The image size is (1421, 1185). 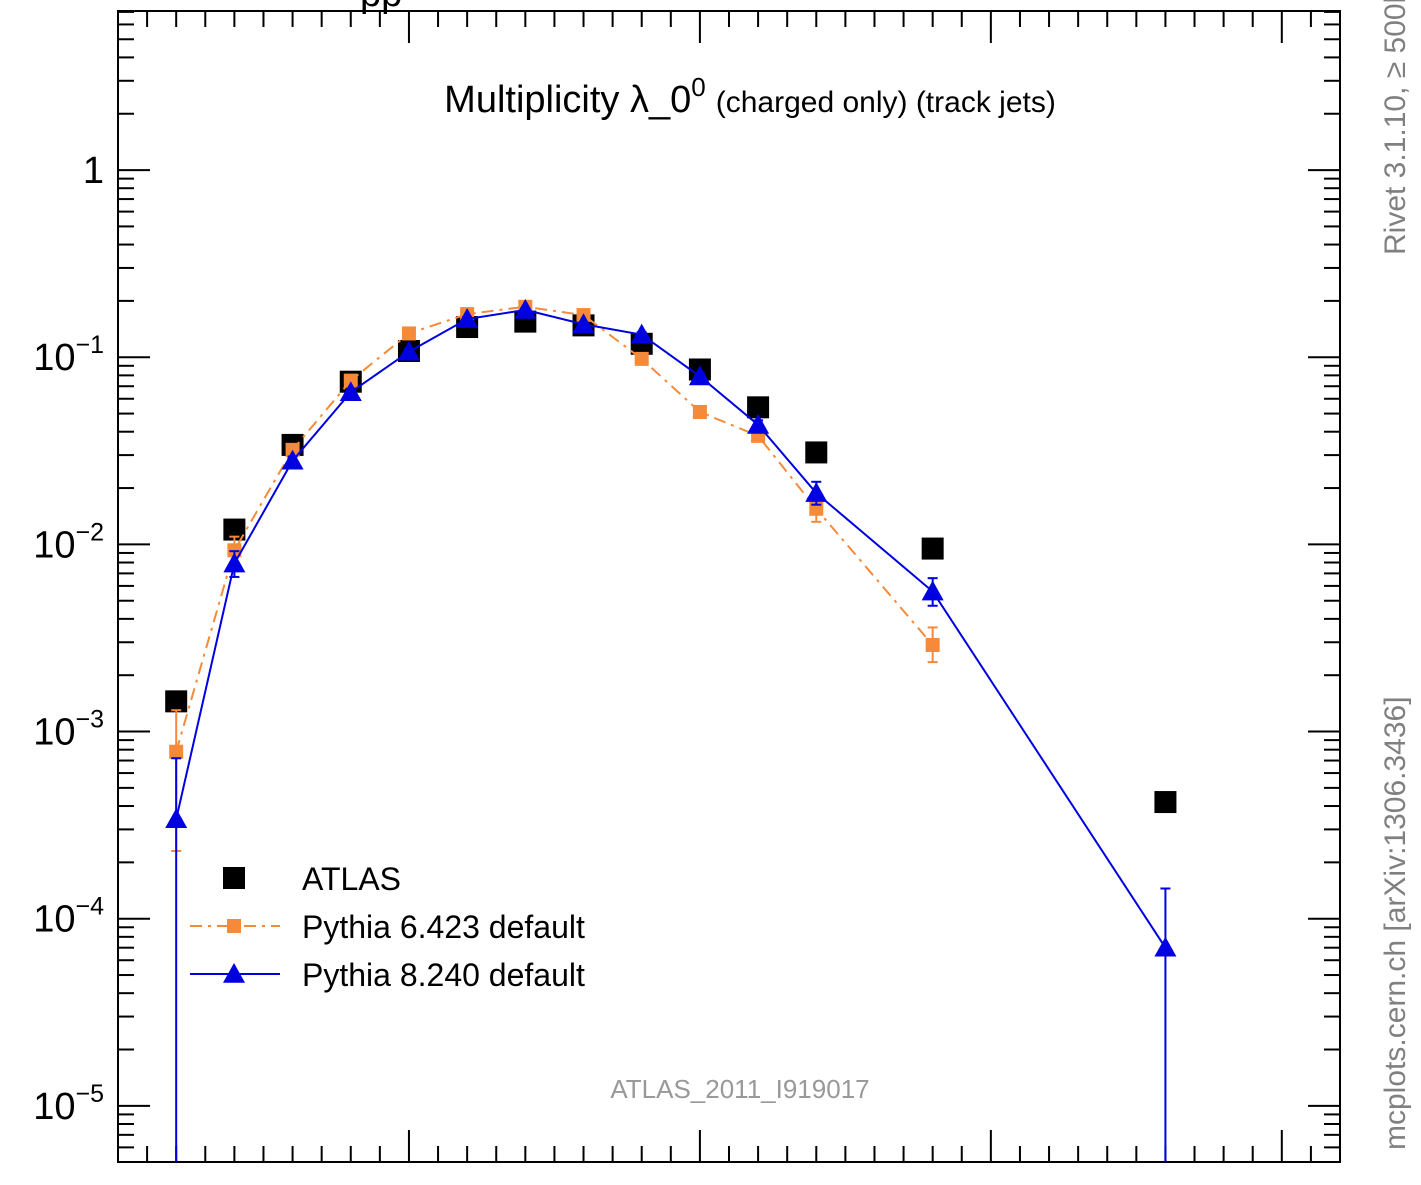 What do you see at coordinates (89, 532) in the screenshot?
I see `y-tick-exponent: −2` at bounding box center [89, 532].